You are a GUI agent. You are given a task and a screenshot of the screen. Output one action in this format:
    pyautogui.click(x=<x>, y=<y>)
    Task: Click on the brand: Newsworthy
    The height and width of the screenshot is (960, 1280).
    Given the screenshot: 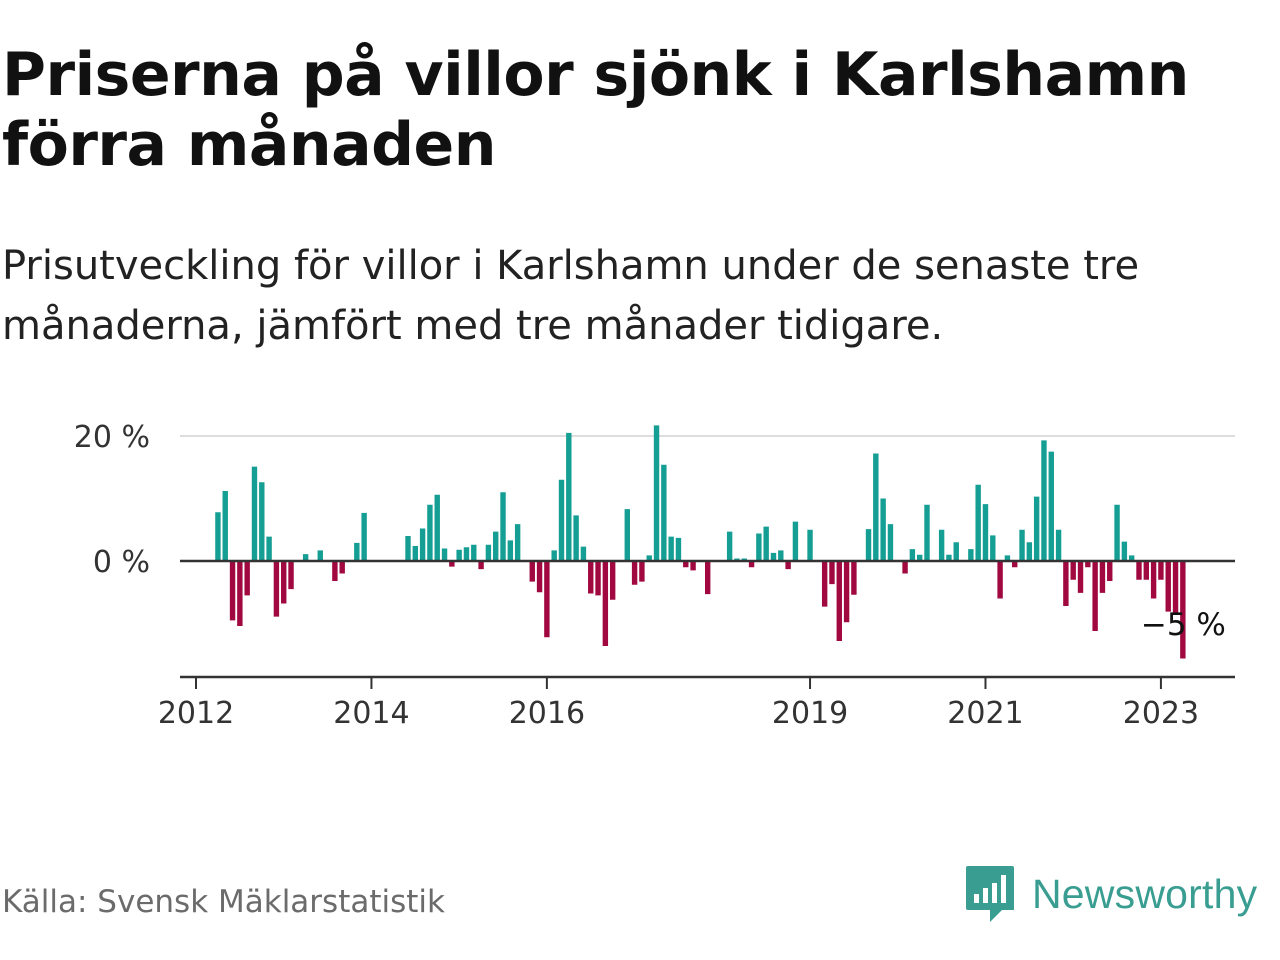 What is the action you would take?
    pyautogui.click(x=1110, y=894)
    